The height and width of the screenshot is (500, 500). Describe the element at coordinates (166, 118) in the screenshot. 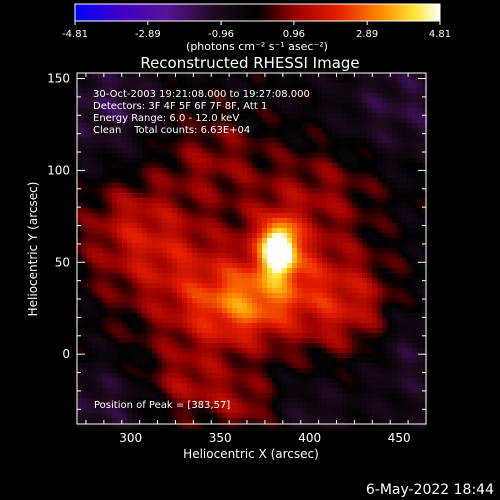

I see `annotation-energy-range: Energy Range: 6.0 - 12.0 keV` at that location.